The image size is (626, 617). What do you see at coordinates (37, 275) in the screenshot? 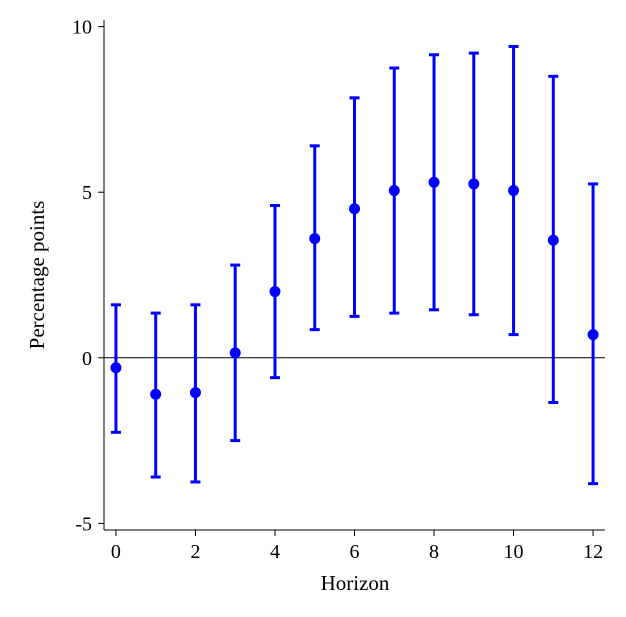
I see `y-axis-label: Percentage points` at bounding box center [37, 275].